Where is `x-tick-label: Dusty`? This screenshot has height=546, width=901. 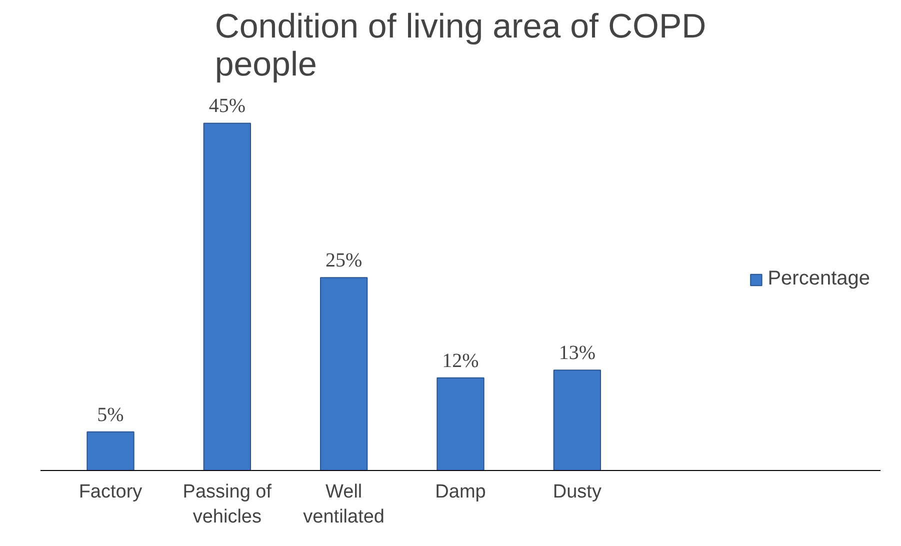 x-tick-label: Dusty is located at coordinates (577, 492).